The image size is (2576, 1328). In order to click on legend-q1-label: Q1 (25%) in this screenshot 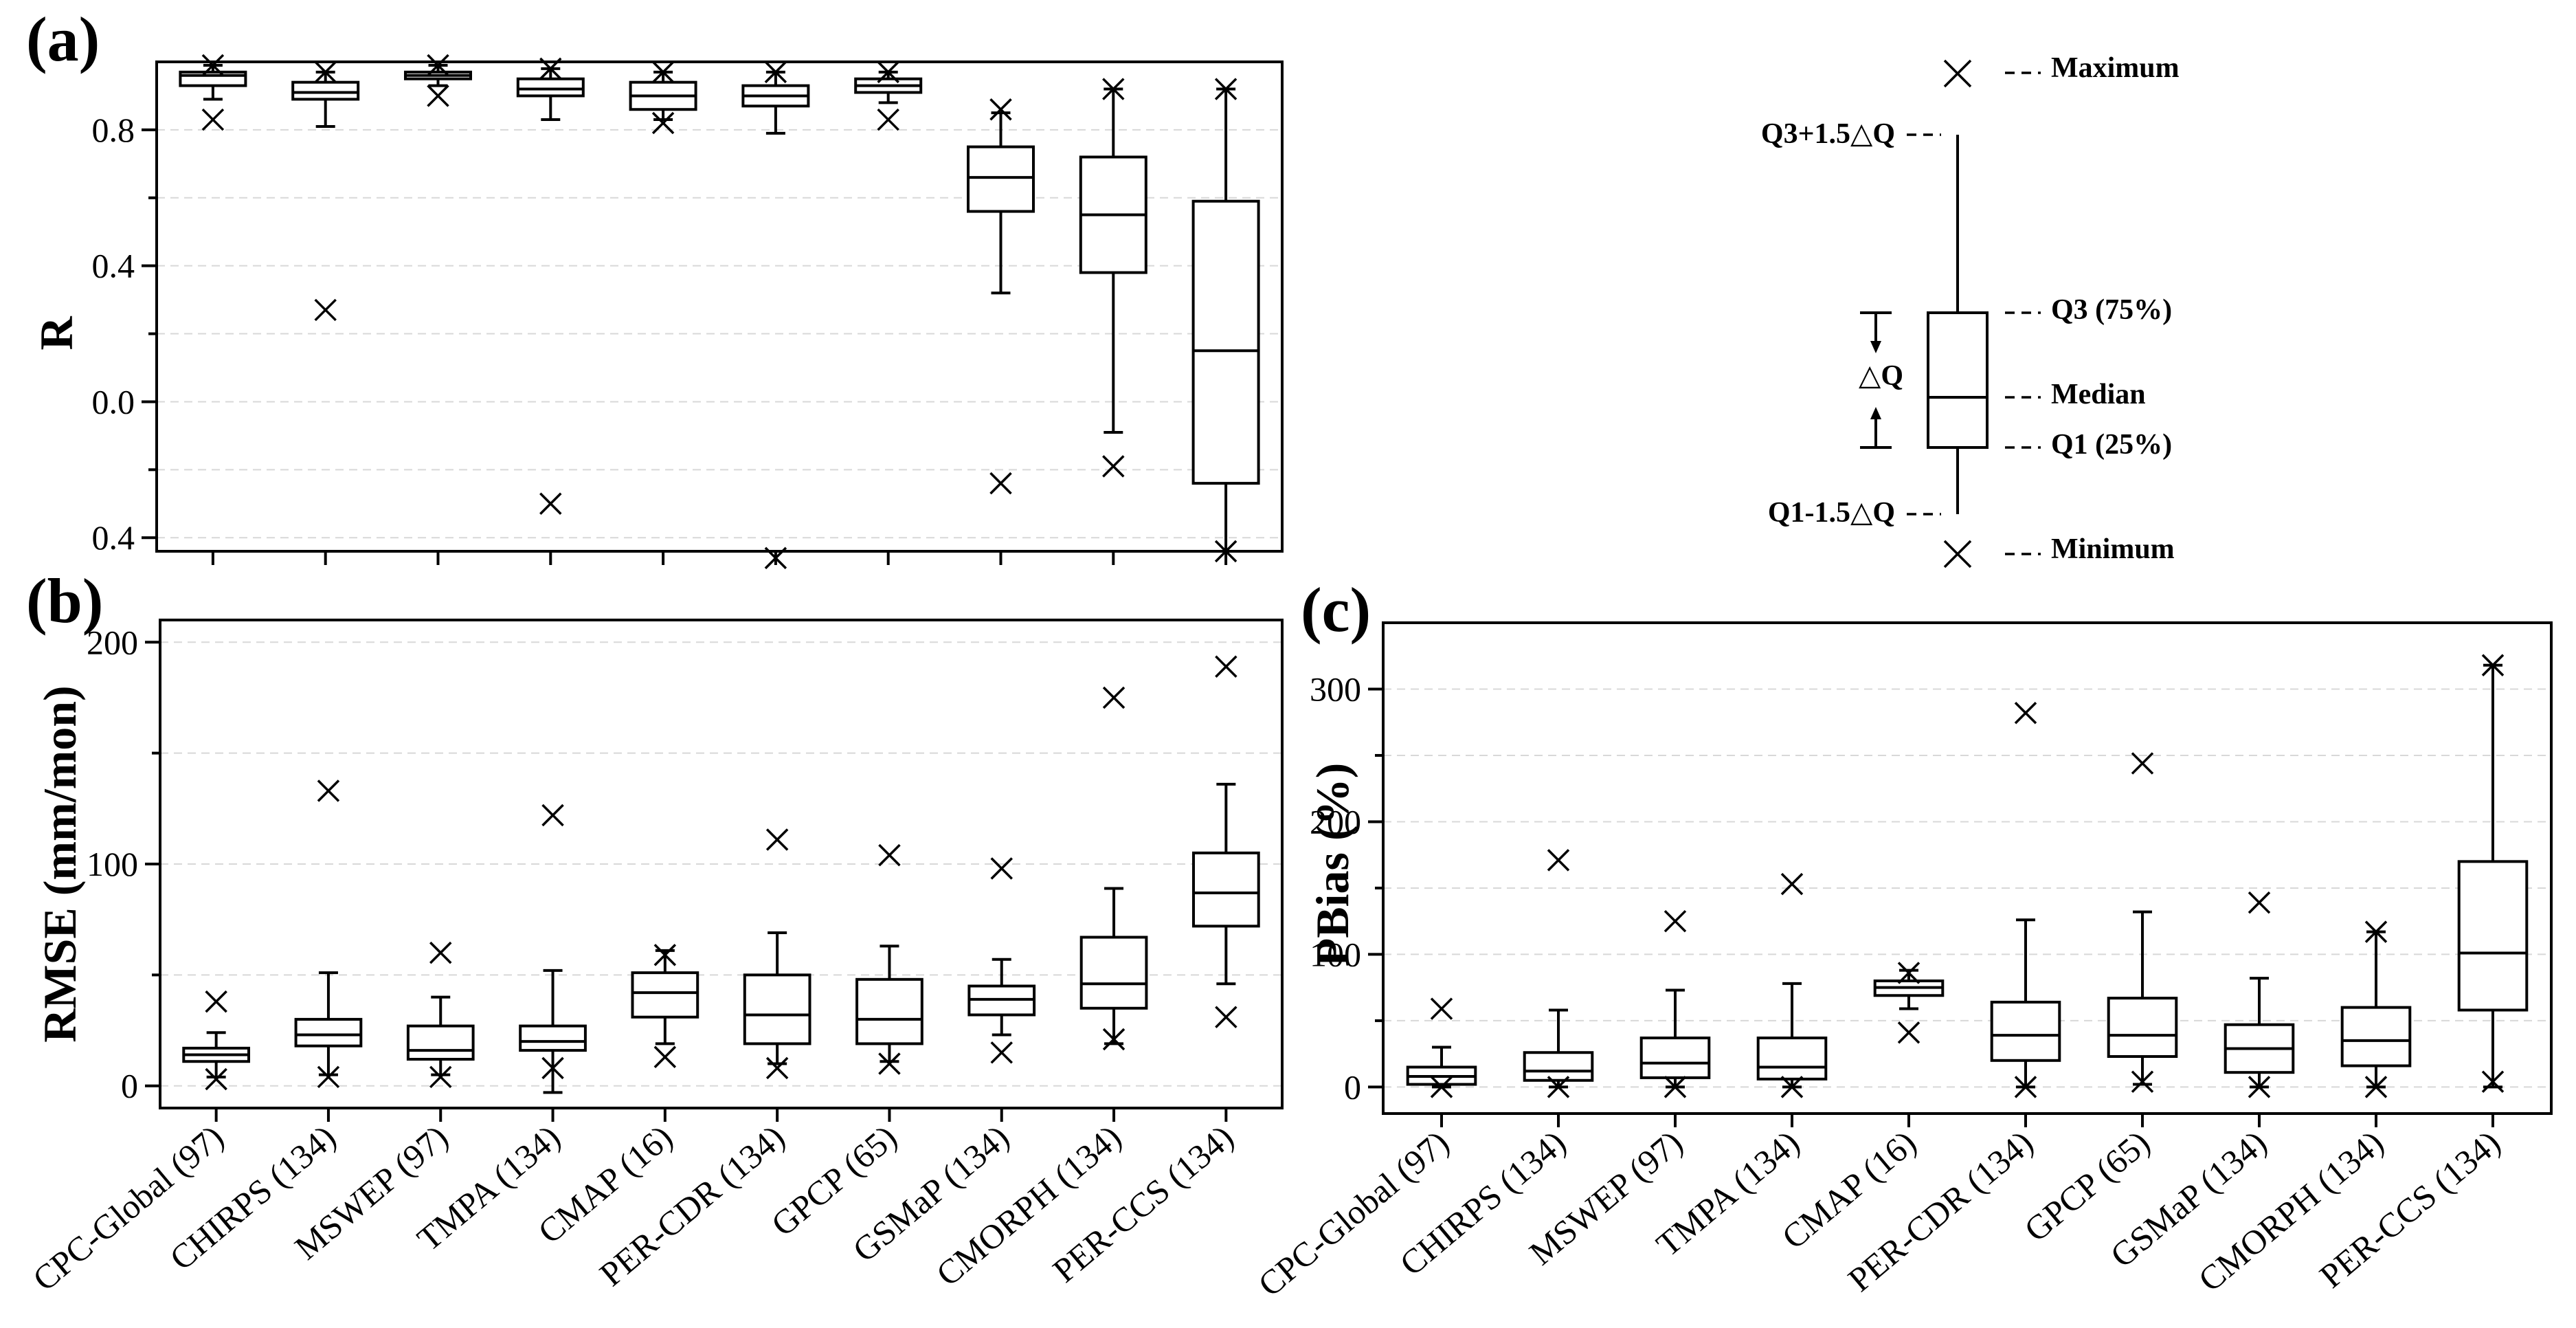, I will do `click(2111, 445)`.